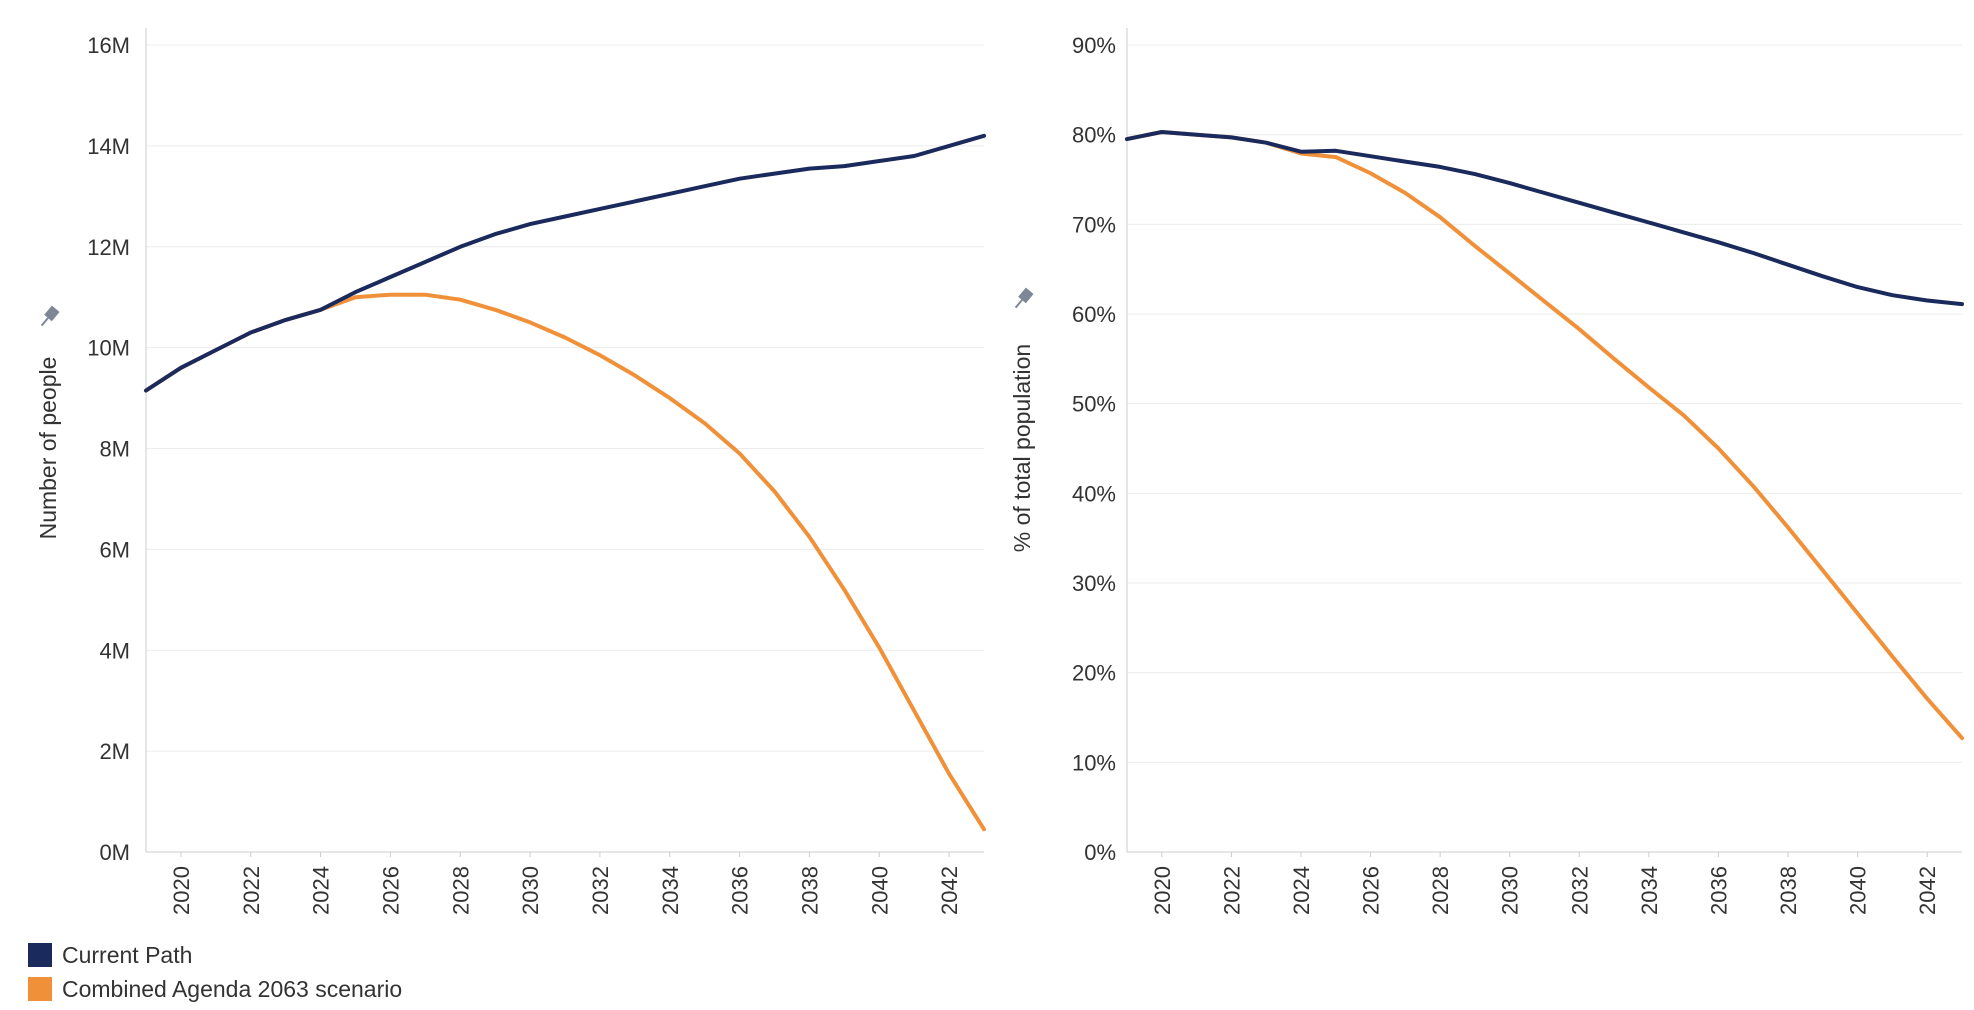  I want to click on legend-label-current-path: Current Path, so click(127, 954).